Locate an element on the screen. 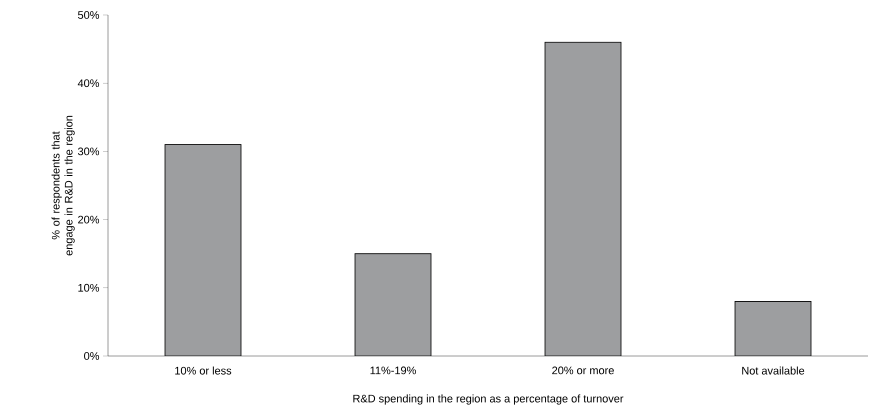 The height and width of the screenshot is (412, 872). x-tick-label: 20% or more is located at coordinates (583, 370).